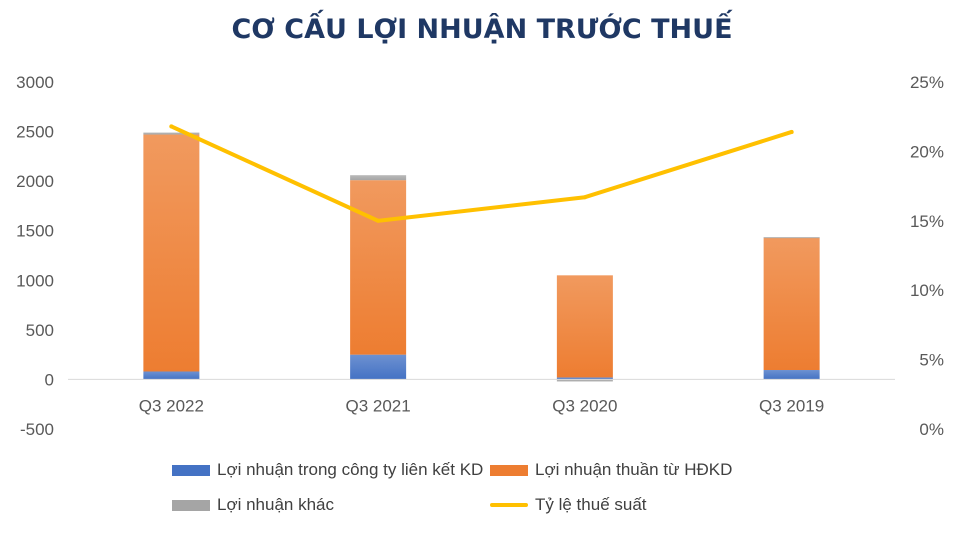 Image resolution: width=964 pixels, height=533 pixels. Describe the element at coordinates (171, 405) in the screenshot. I see `category-label: Q3 2022` at that location.